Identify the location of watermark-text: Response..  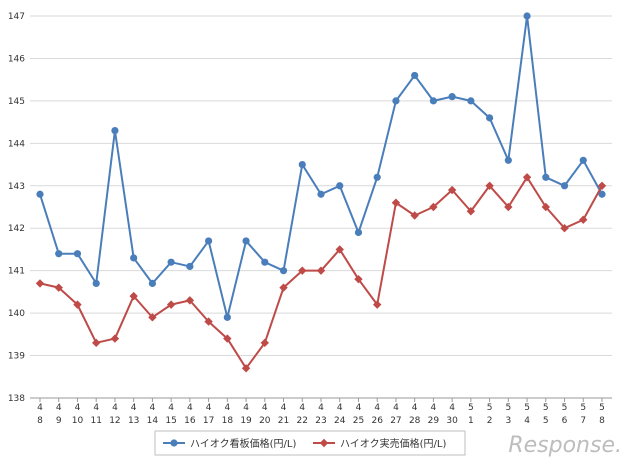
(565, 445).